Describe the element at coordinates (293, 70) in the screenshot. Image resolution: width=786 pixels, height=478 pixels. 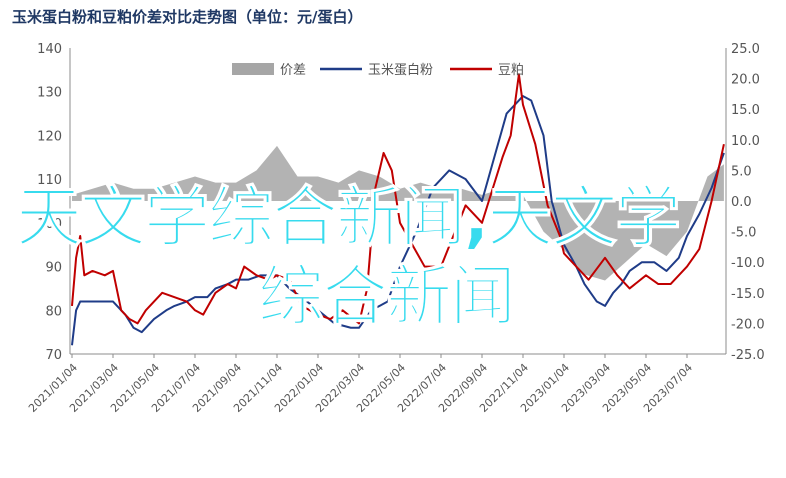
I see `legend-label: 价差` at that location.